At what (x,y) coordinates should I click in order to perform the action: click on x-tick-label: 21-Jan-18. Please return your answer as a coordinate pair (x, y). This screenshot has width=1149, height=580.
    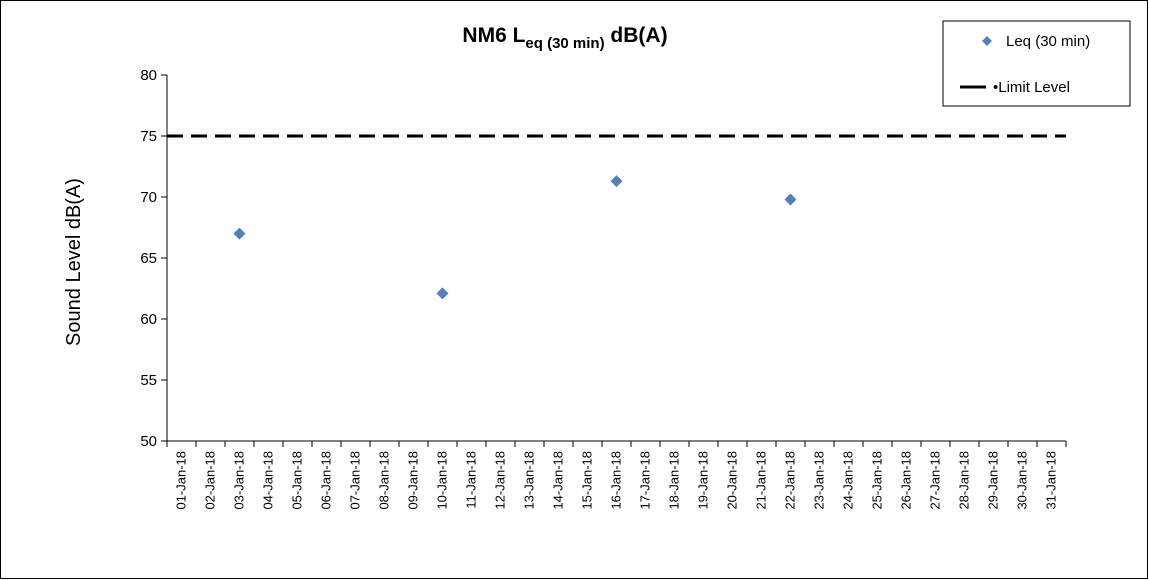
    Looking at the image, I should click on (761, 480).